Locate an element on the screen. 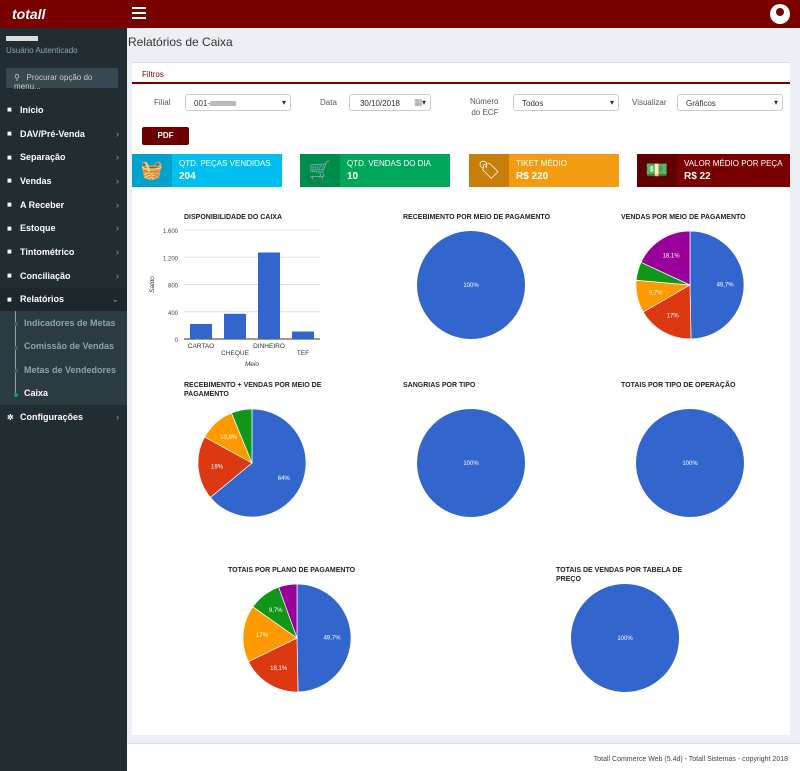 The width and height of the screenshot is (800, 771). y-axis-label: Saldo is located at coordinates (152, 284).